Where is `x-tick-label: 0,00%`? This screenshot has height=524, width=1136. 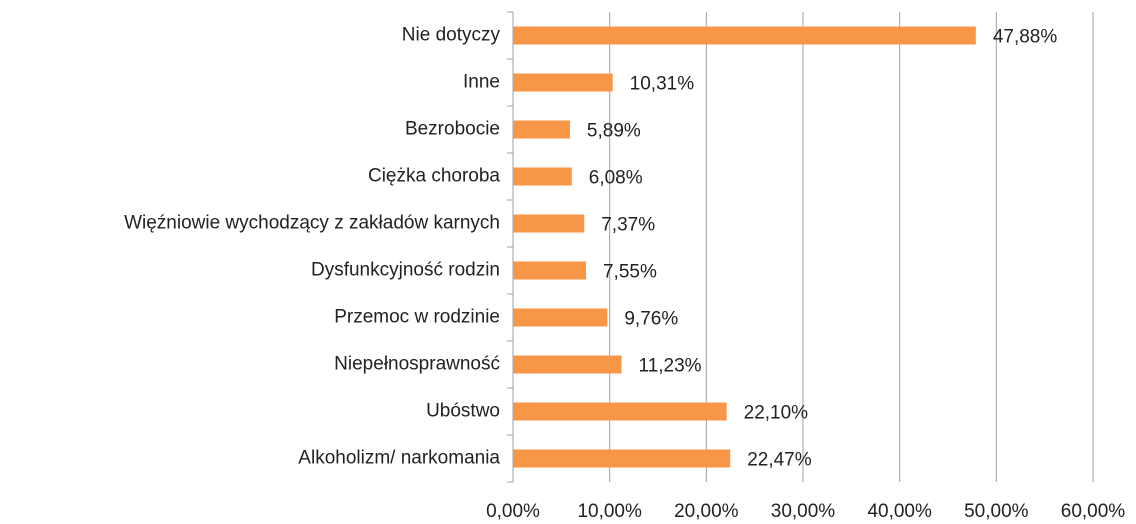
x-tick-label: 0,00% is located at coordinates (513, 511).